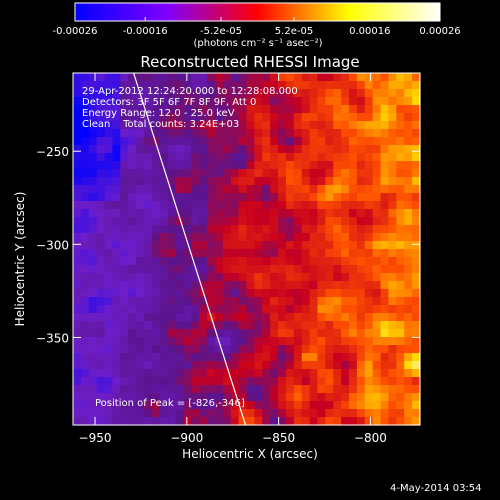 The width and height of the screenshot is (500, 500). Describe the element at coordinates (52, 338) in the screenshot. I see `y-tick-label: −350` at that location.